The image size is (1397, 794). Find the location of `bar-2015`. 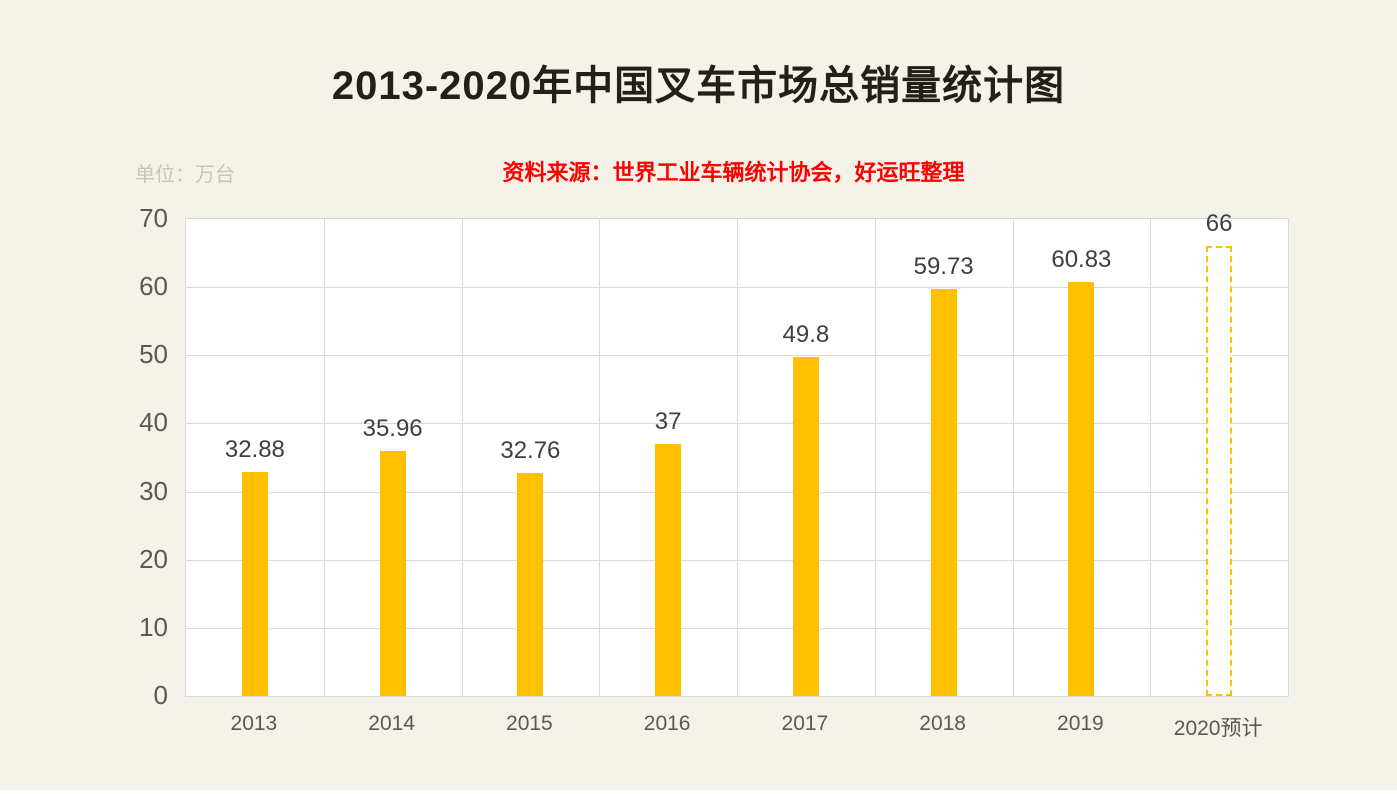

bar-2015 is located at coordinates (530, 584).